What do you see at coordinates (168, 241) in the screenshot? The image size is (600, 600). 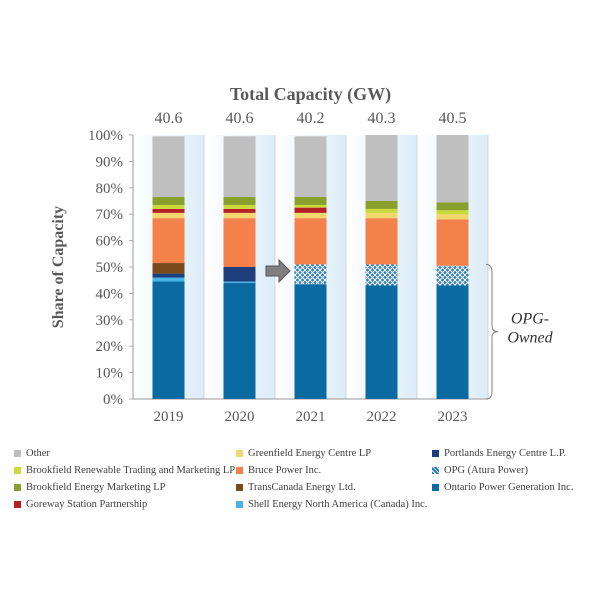 I see `bar-segment-bruce-power-inc-2019` at bounding box center [168, 241].